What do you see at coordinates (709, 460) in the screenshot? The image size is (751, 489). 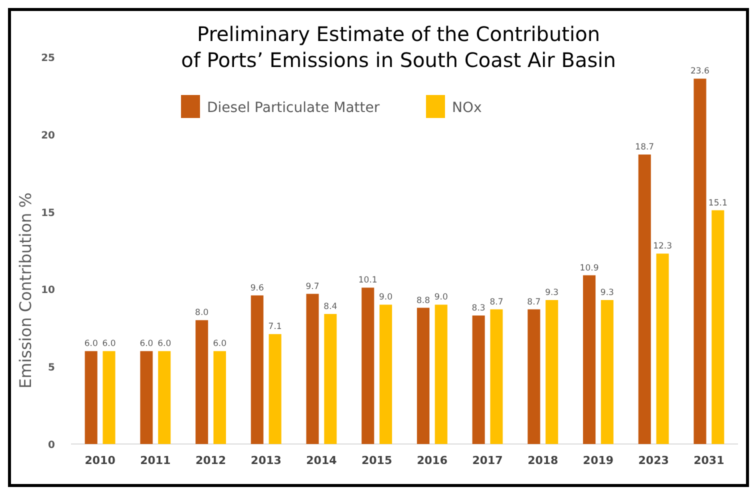 I see `x-tick-label: 2031` at bounding box center [709, 460].